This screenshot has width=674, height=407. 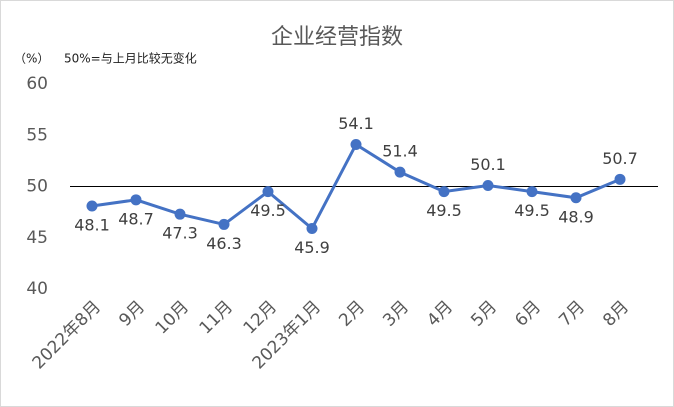 I want to click on data-label: 54.1, so click(x=356, y=123).